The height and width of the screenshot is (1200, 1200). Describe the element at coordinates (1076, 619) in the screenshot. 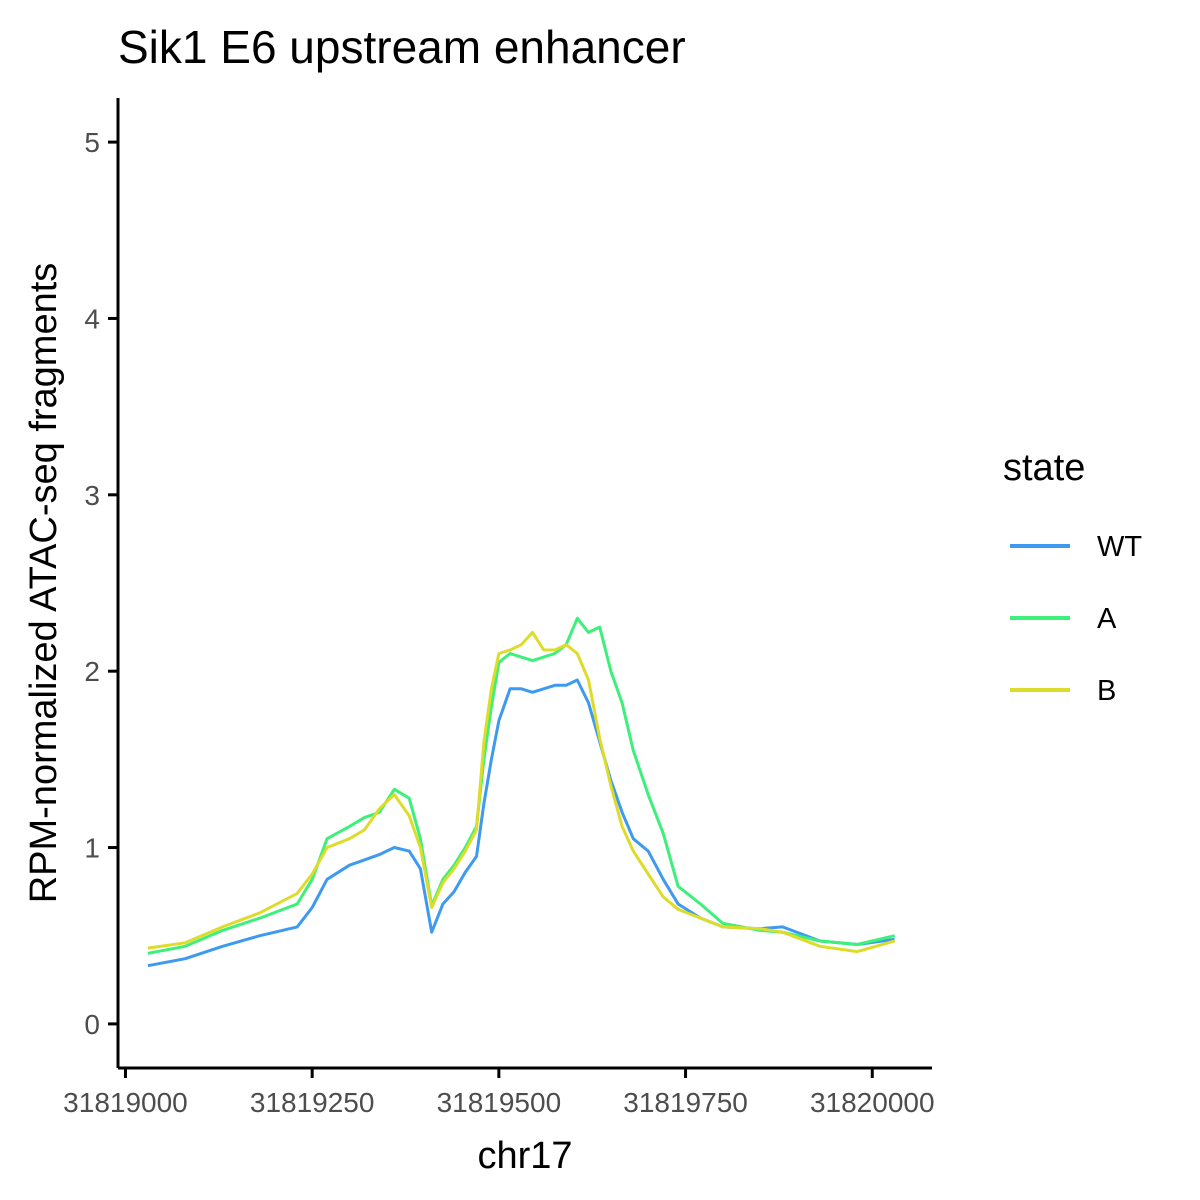

I see `legend-items: WT A B` at that location.